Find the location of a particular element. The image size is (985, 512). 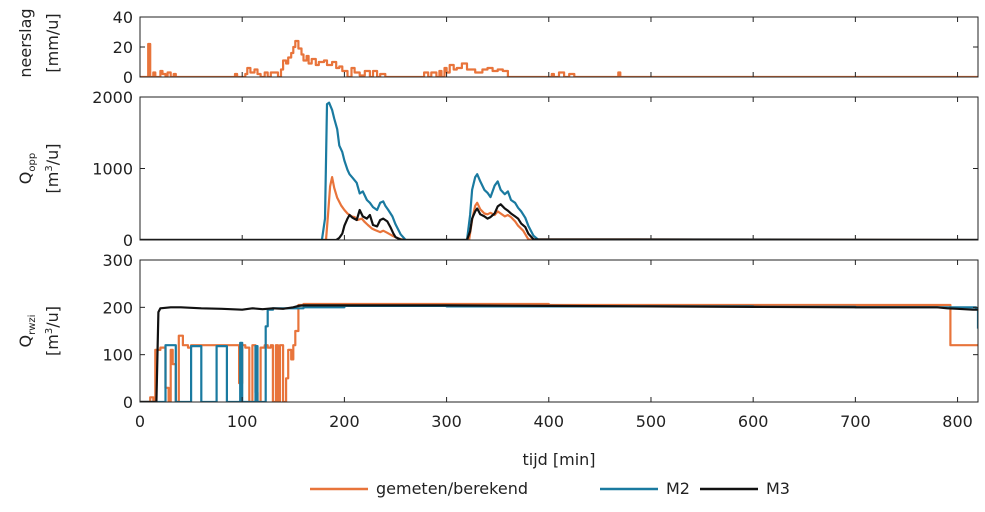

series-line-m3 is located at coordinates (559, 221).